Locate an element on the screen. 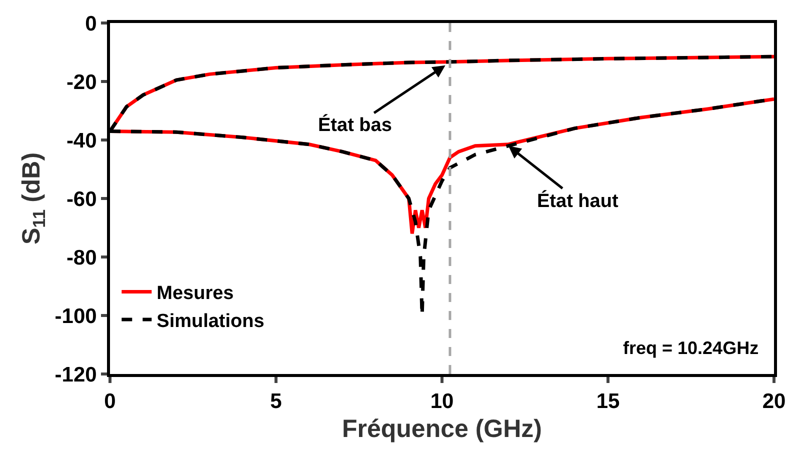 This screenshot has width=798, height=451. y-tick-label: -40 is located at coordinates (81, 140).